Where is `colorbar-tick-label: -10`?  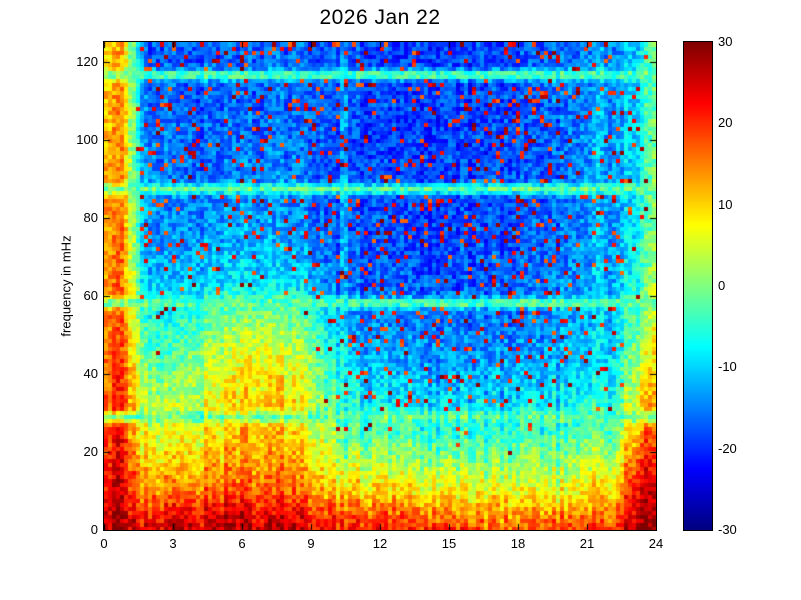 colorbar-tick-label: -10 is located at coordinates (727, 367).